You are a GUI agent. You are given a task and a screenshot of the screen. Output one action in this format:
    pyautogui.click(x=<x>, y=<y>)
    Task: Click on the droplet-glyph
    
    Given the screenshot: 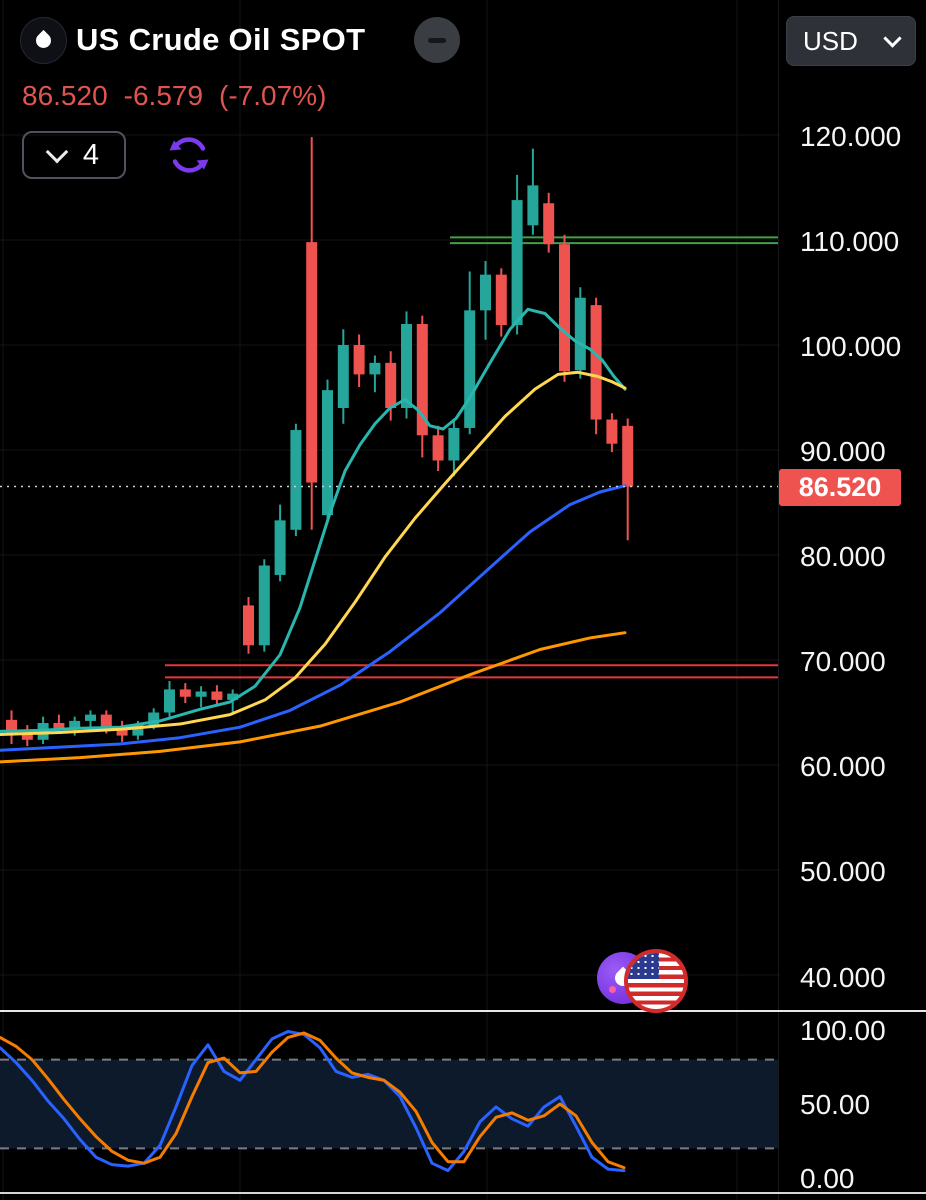 What is the action you would take?
    pyautogui.click(x=43, y=40)
    